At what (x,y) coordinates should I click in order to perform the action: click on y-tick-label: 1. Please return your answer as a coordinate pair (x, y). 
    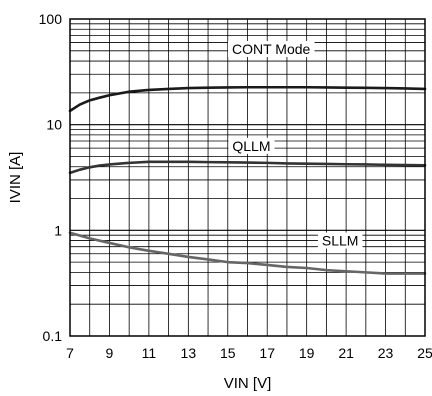
    Looking at the image, I should click on (58, 230).